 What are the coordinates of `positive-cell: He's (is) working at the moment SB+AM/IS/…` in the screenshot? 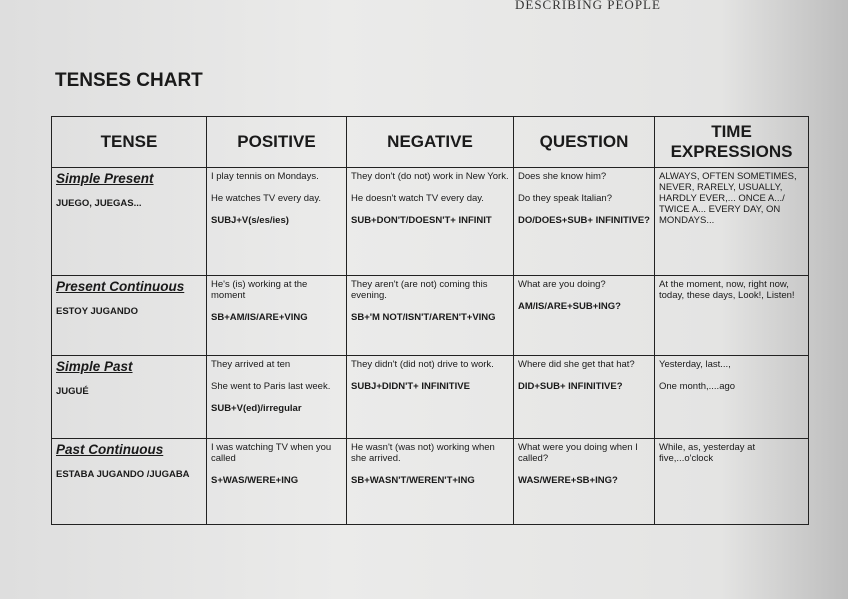 It's located at (276, 315).